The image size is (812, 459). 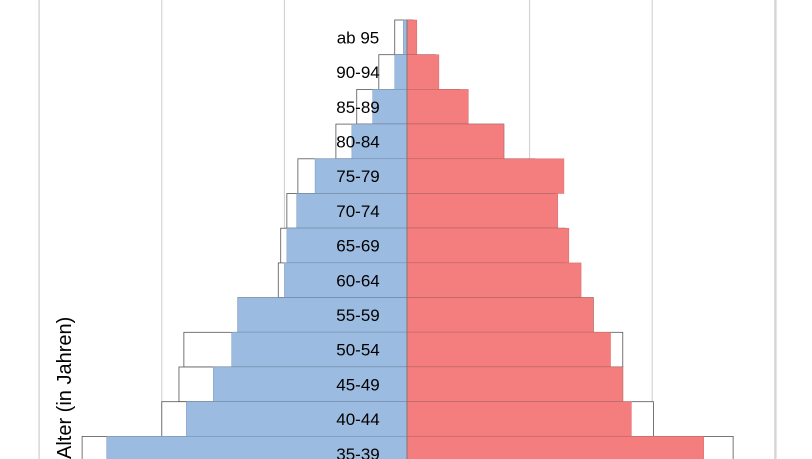 What do you see at coordinates (357, 350) in the screenshot?
I see `age-group-label: 50-54` at bounding box center [357, 350].